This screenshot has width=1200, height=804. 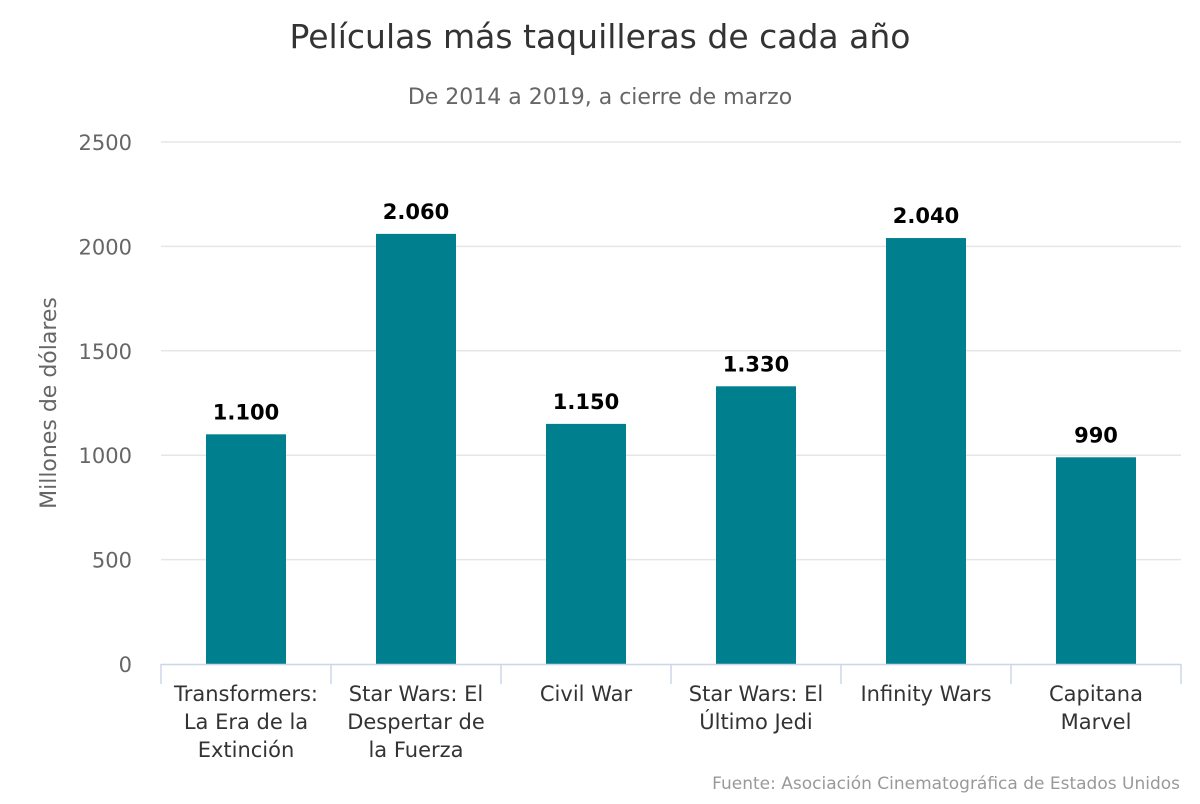 What do you see at coordinates (105, 143) in the screenshot?
I see `y-tick-label: 2500` at bounding box center [105, 143].